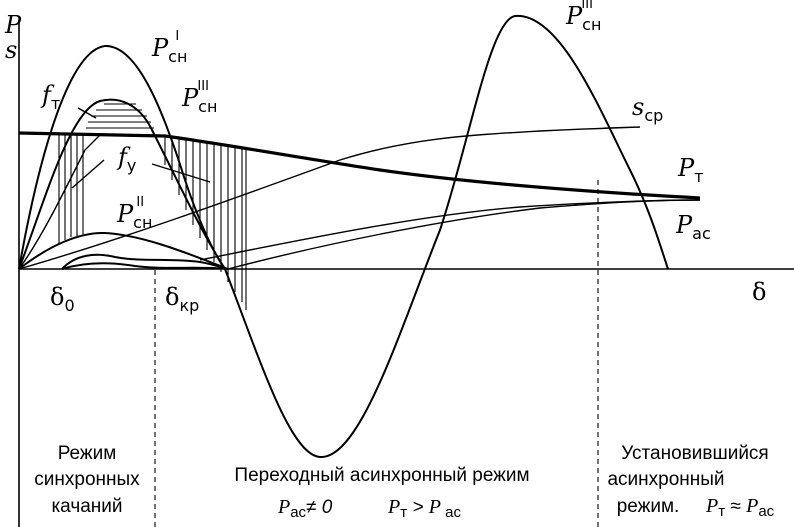  What do you see at coordinates (182, 299) in the screenshot?
I see `label-delta-kr: δкр` at bounding box center [182, 299].